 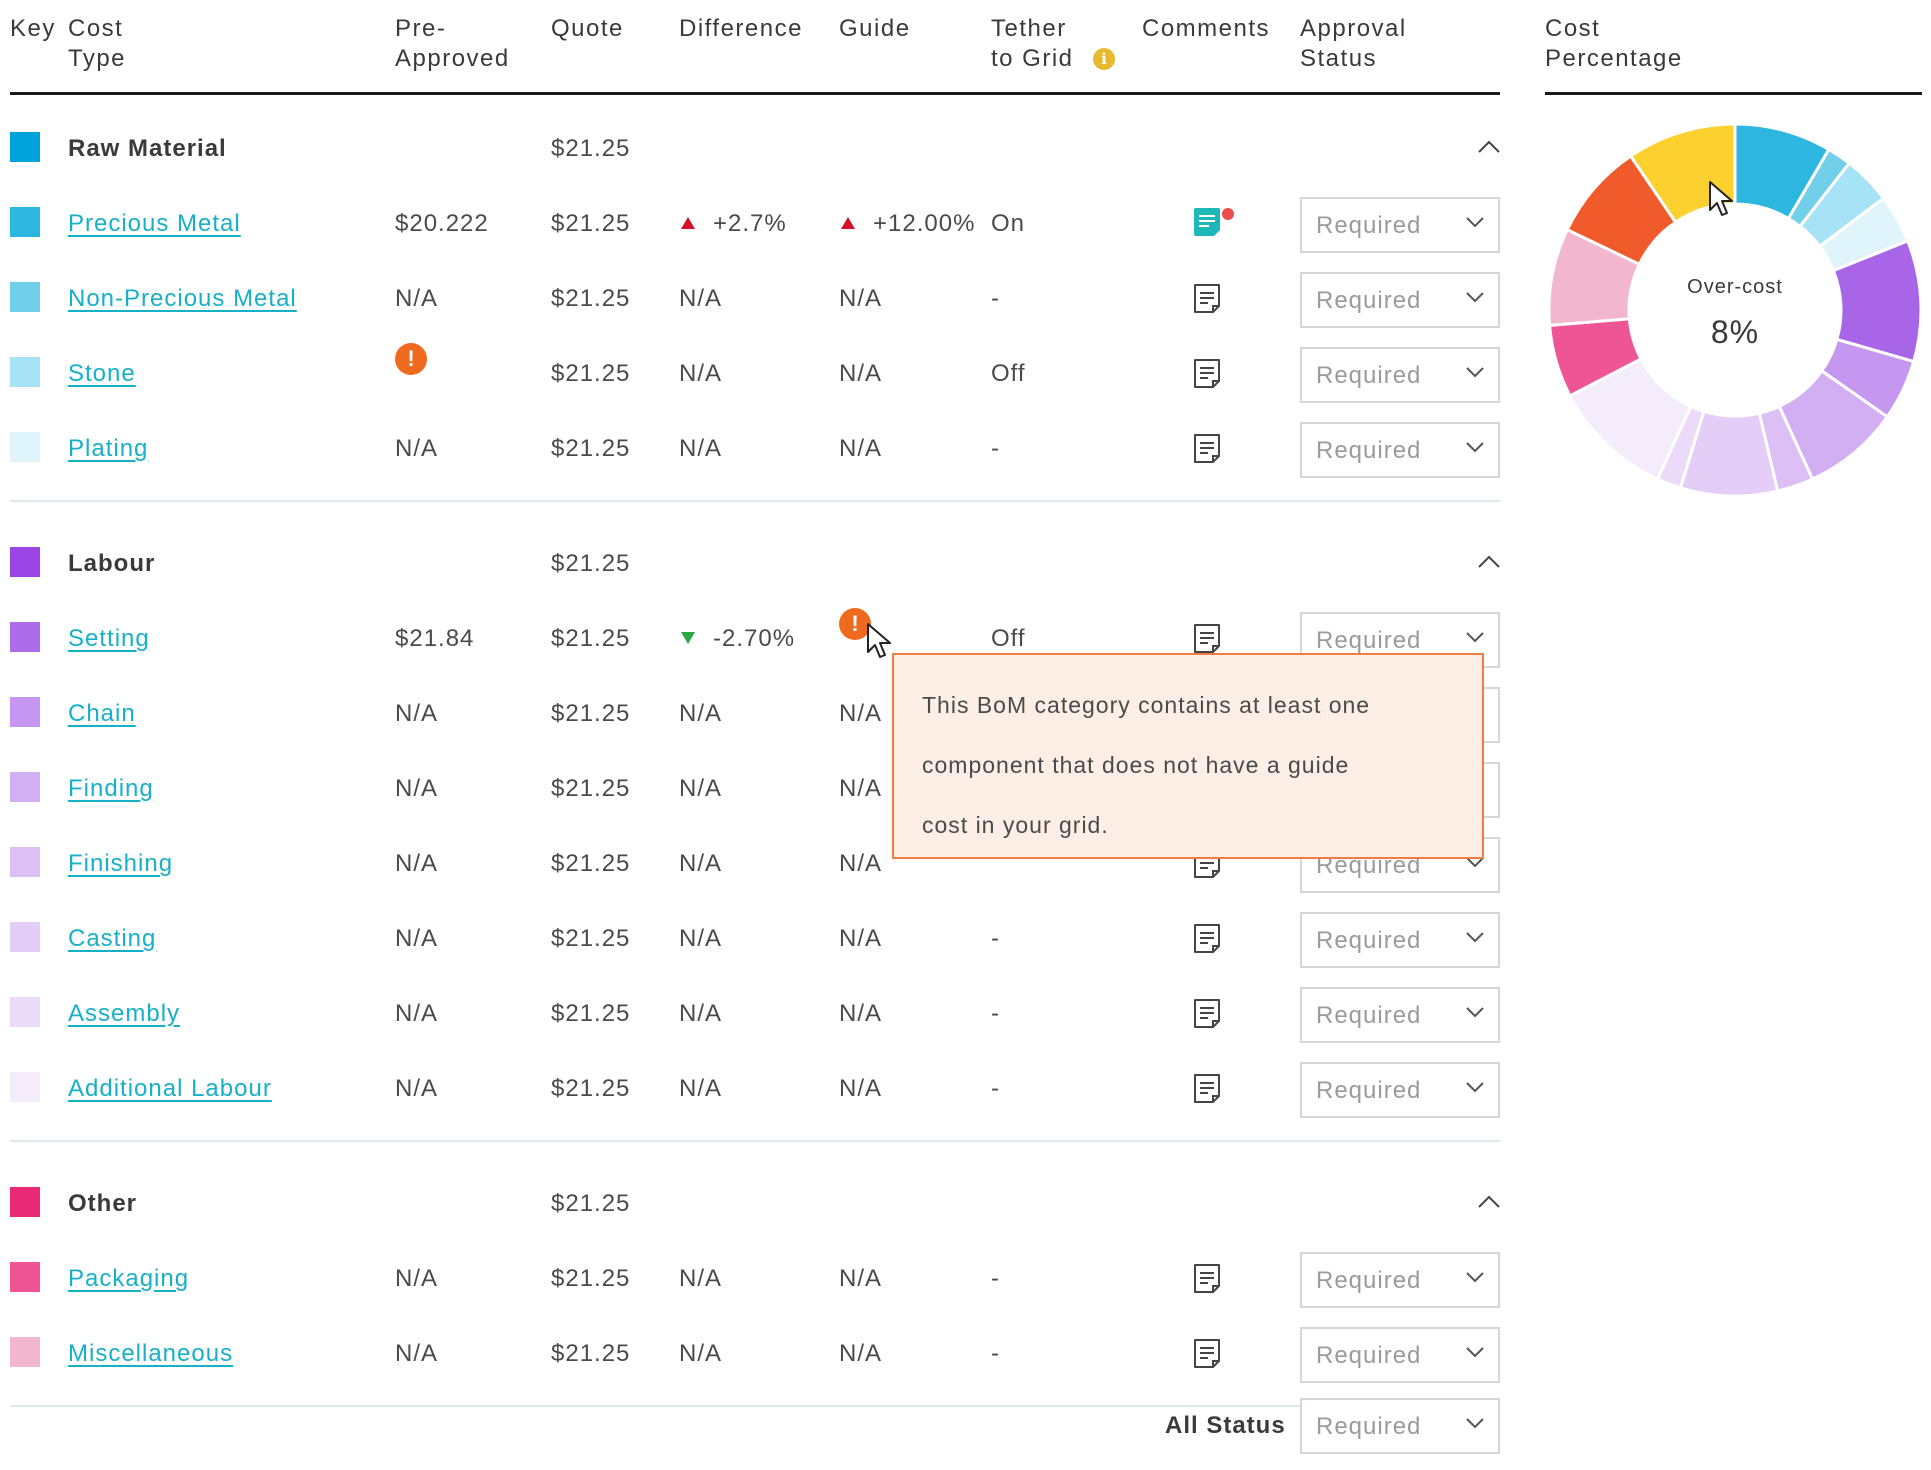 I want to click on category-divider, so click(x=755, y=1141).